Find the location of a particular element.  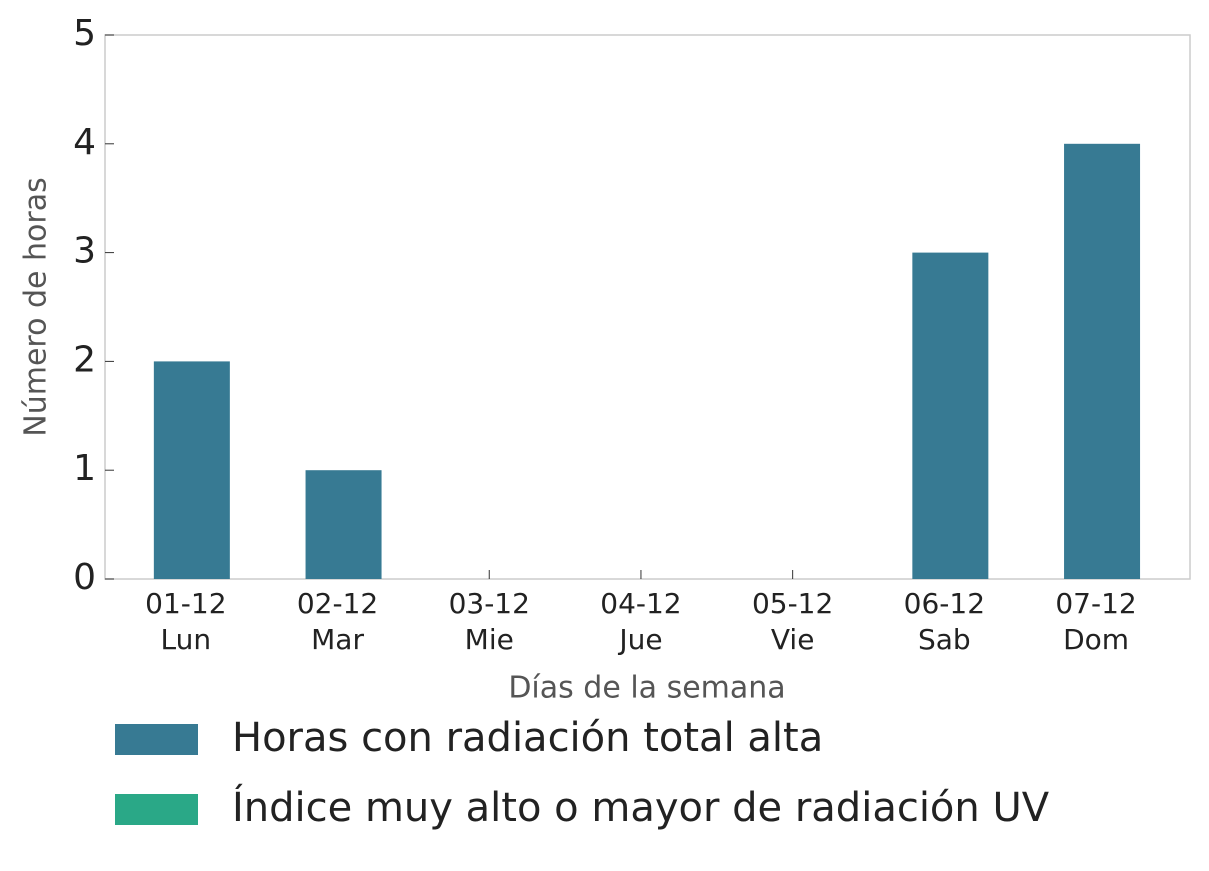

y-tick-label: 5 is located at coordinates (84, 33).